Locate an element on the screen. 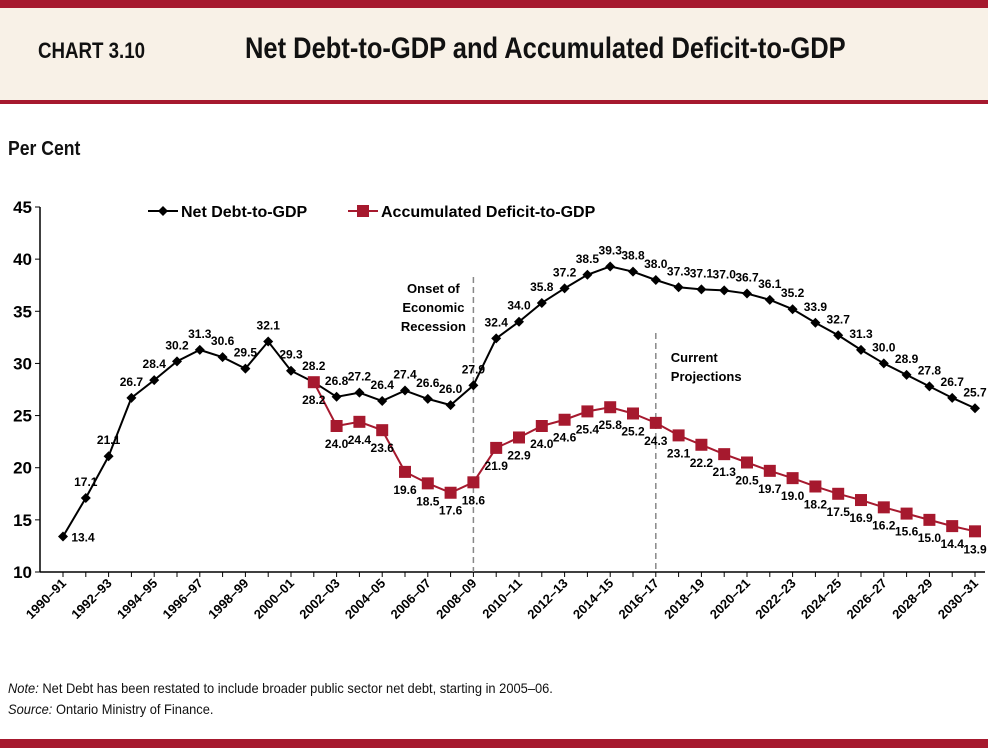 Image resolution: width=988 pixels, height=748 pixels. net-debt-data-label: 37.2 is located at coordinates (565, 272).